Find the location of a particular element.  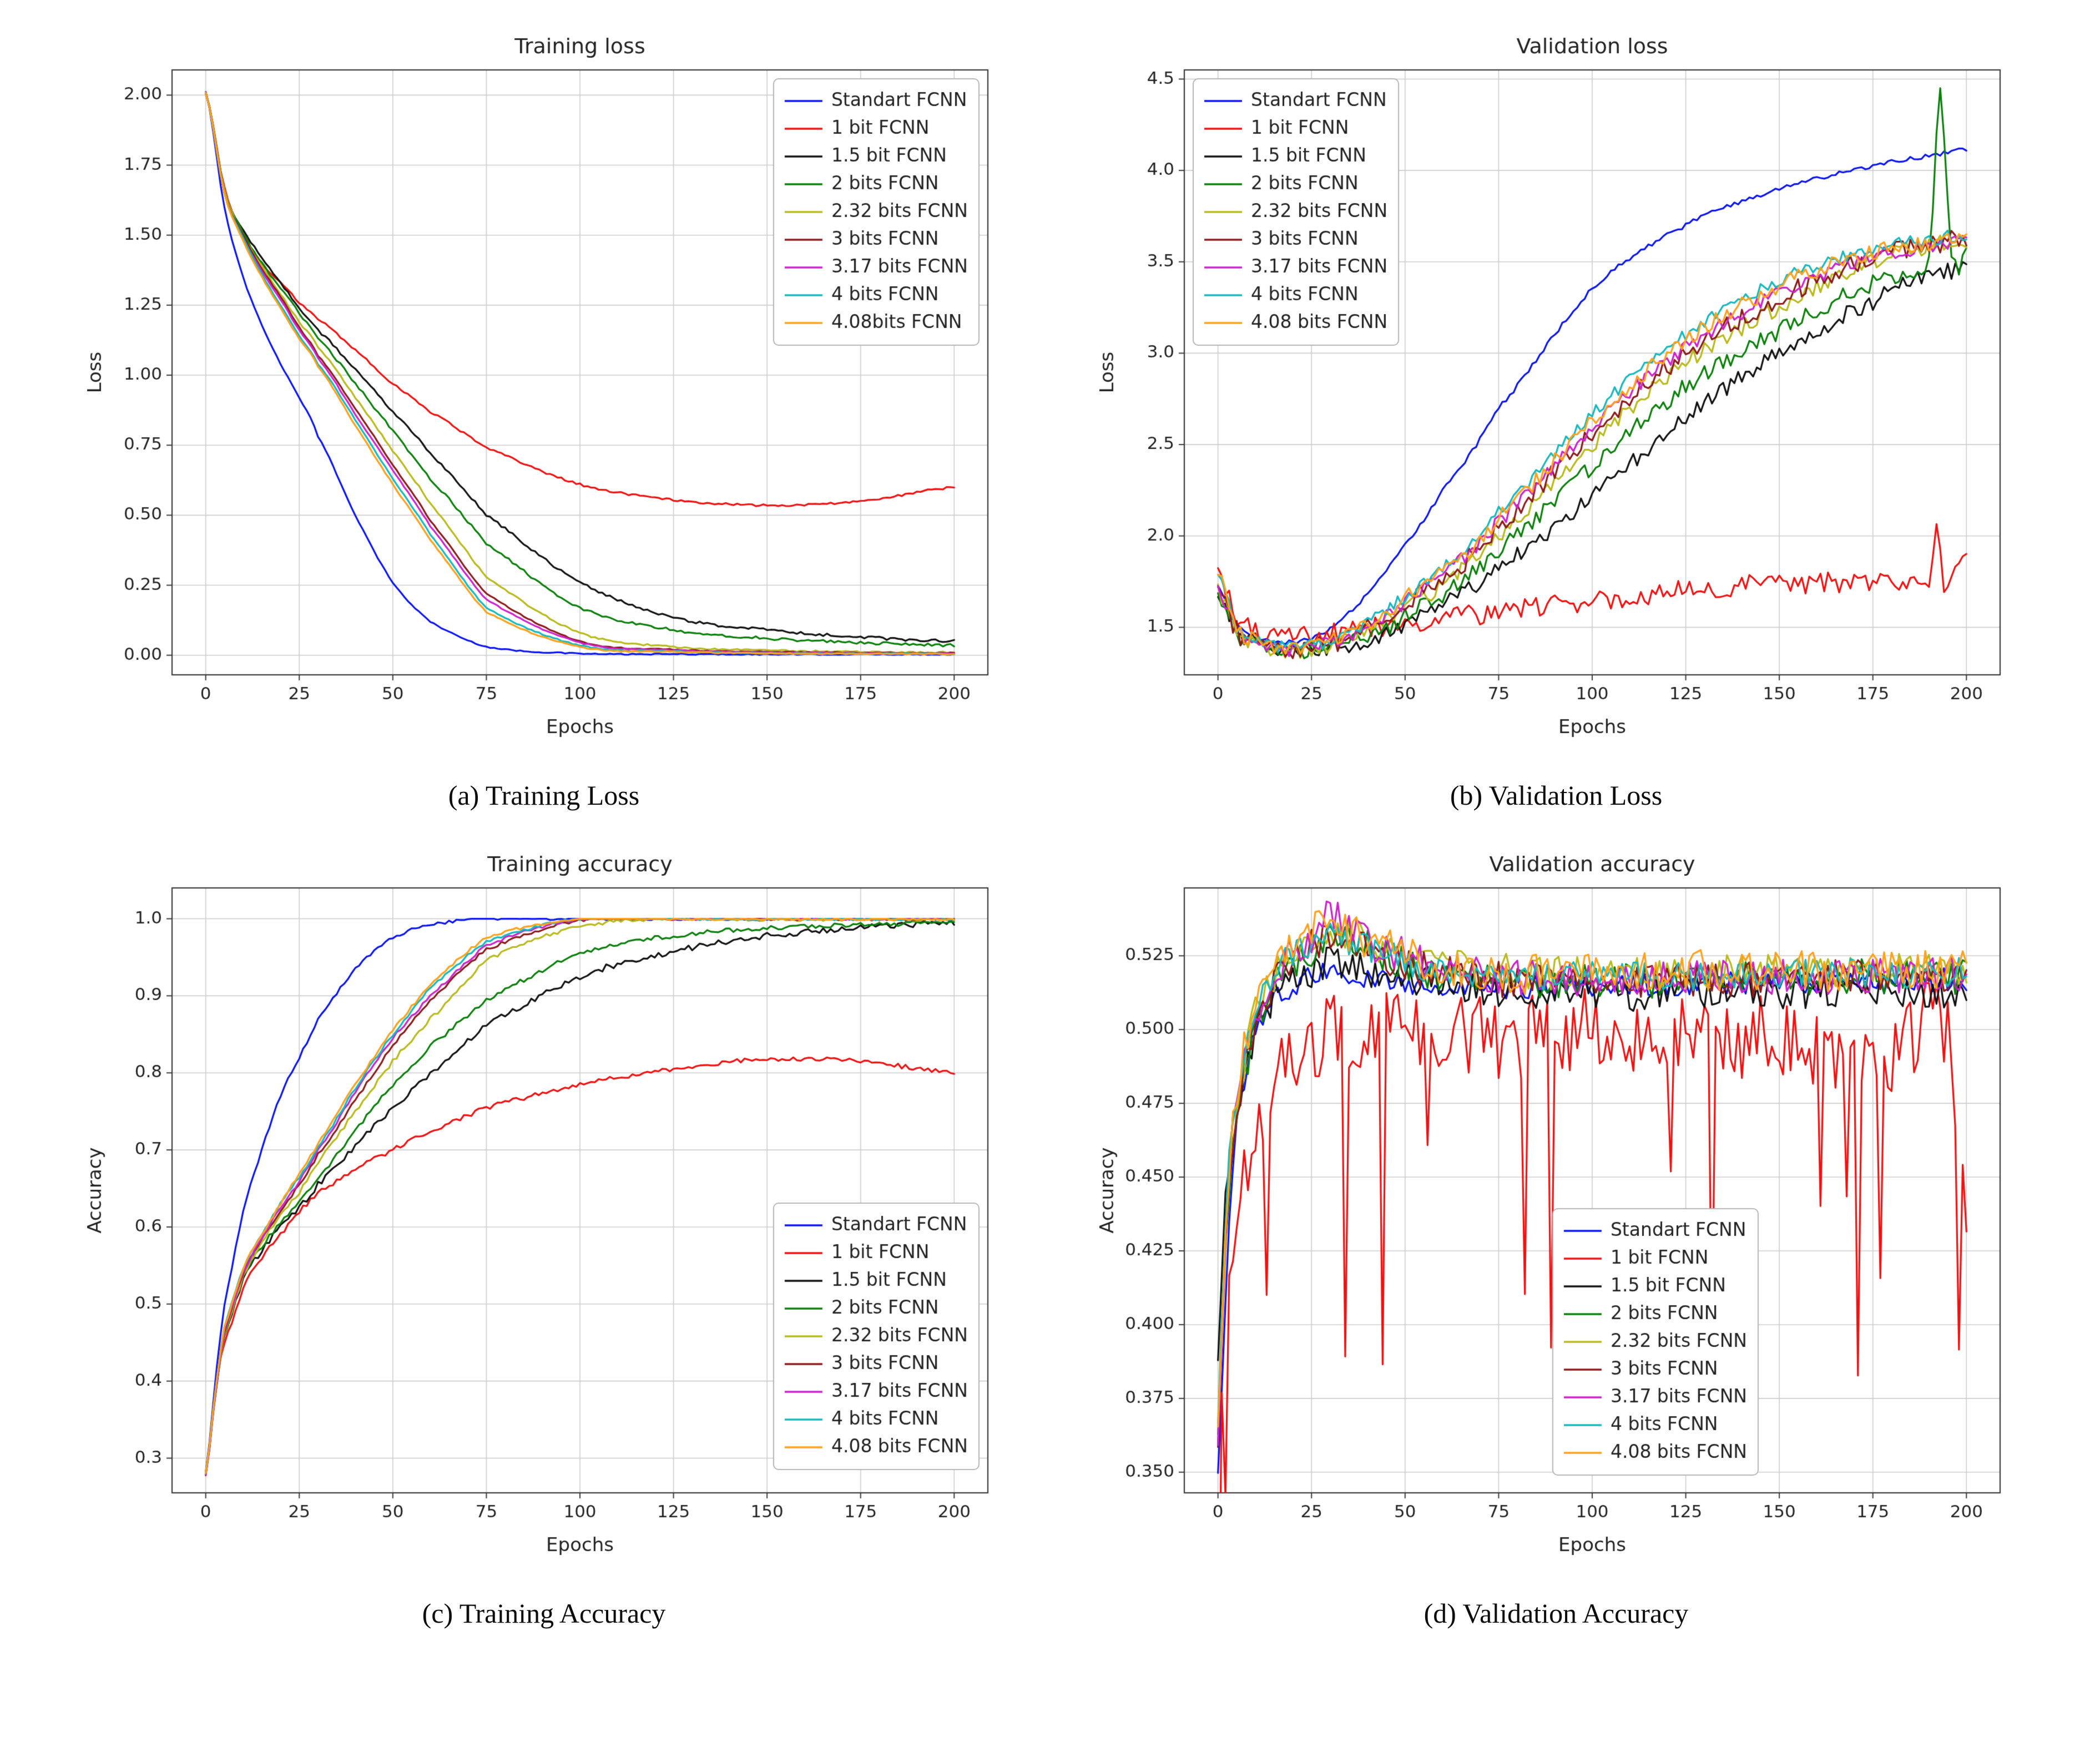

caption-training-accuracy: (c) Training Accuracy is located at coordinates (544, 1613).